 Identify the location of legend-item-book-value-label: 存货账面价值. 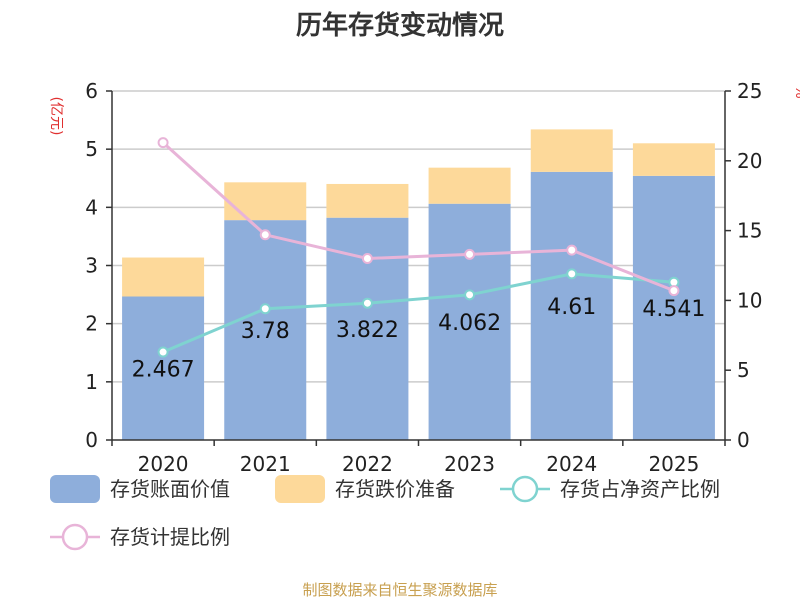
(170, 489).